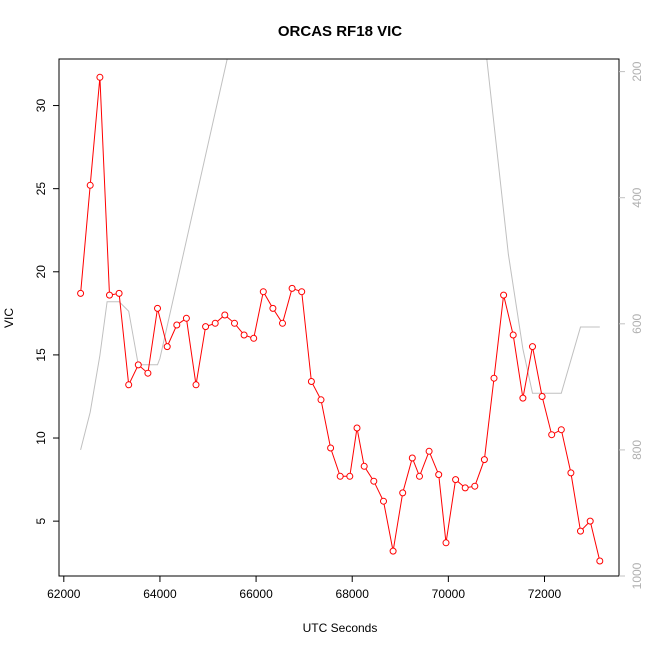 This screenshot has height=650, width=650. I want to click on right-tick-label: 600, so click(637, 323).